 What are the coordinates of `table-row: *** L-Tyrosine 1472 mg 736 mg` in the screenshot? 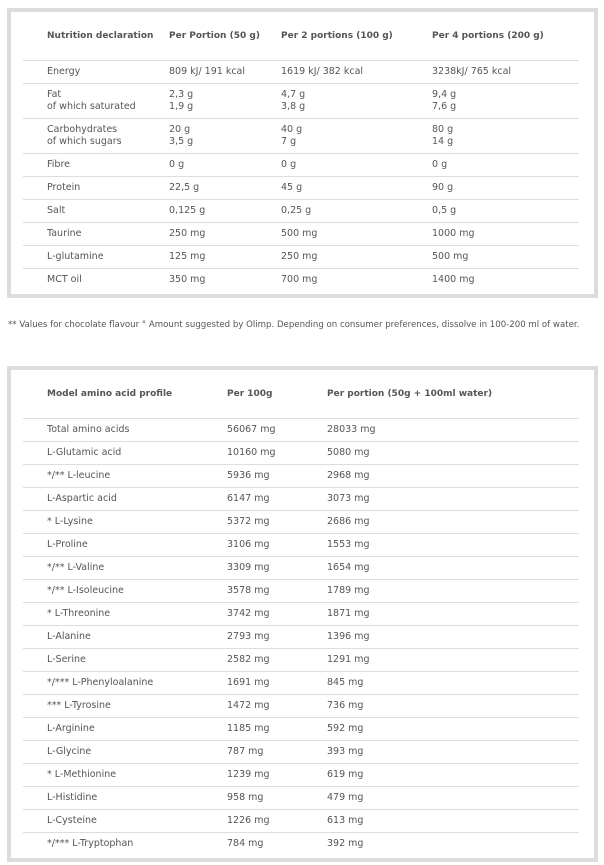 It's located at (301, 706).